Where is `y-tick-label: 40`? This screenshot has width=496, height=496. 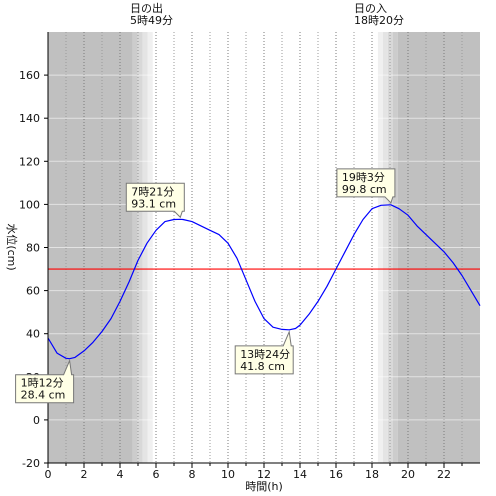
y-tick-label: 40 is located at coordinates (33, 334).